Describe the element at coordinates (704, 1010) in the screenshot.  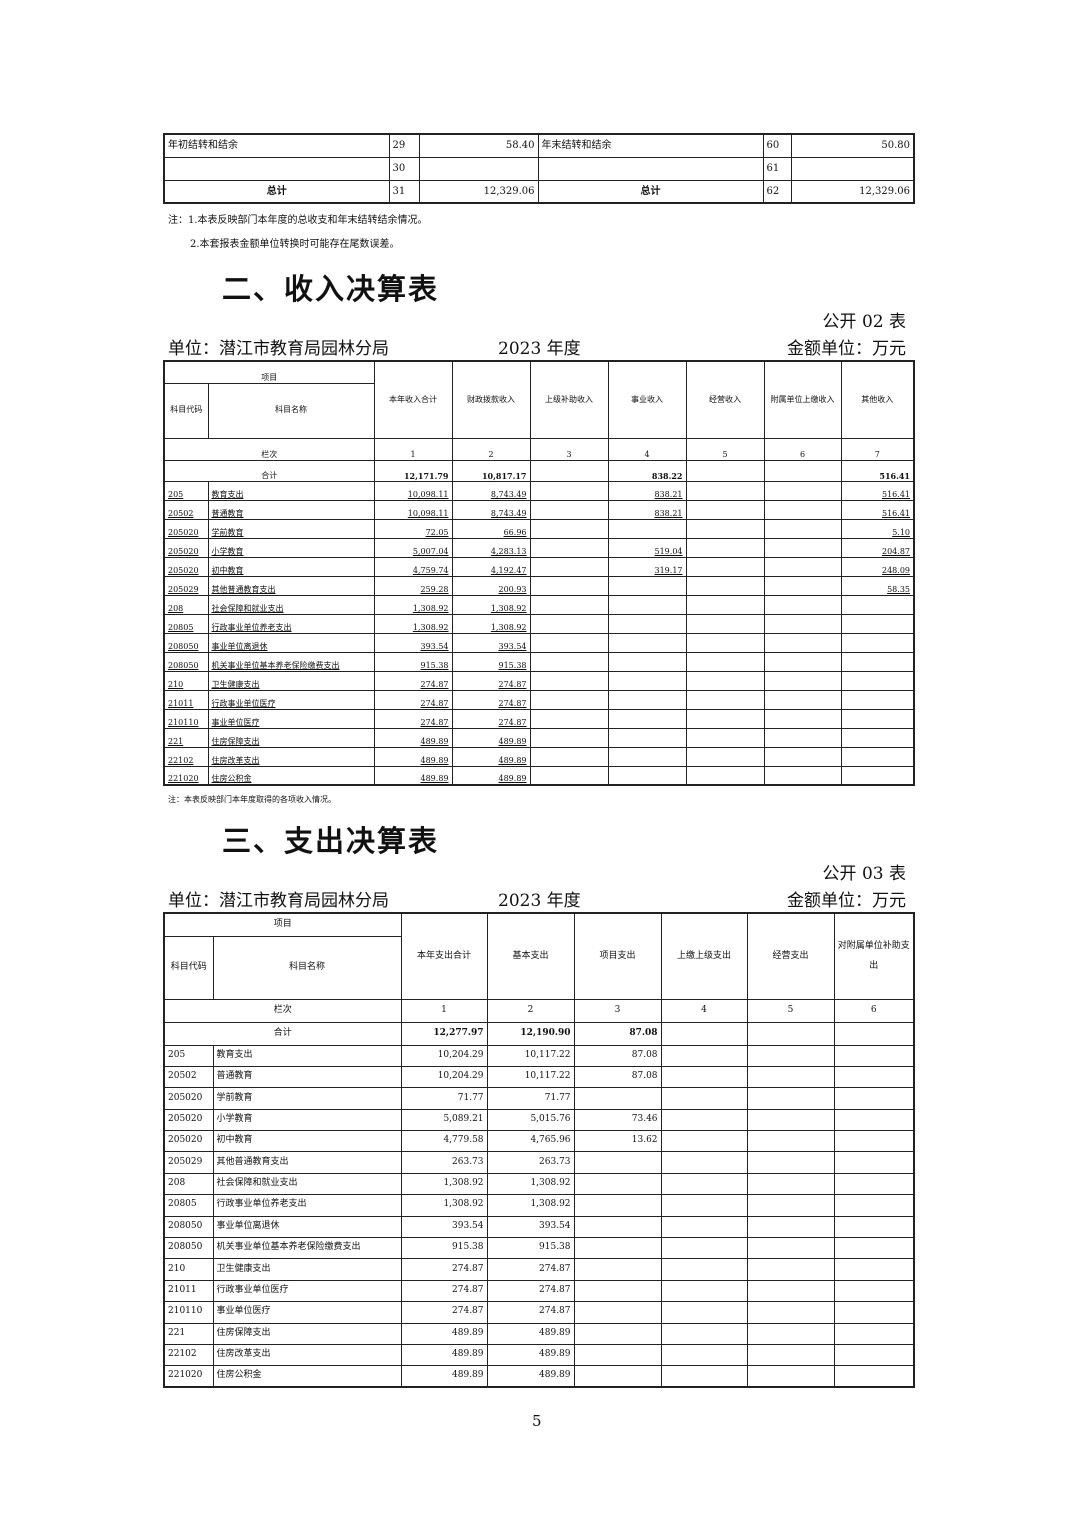
I see `column-number: 4` at that location.